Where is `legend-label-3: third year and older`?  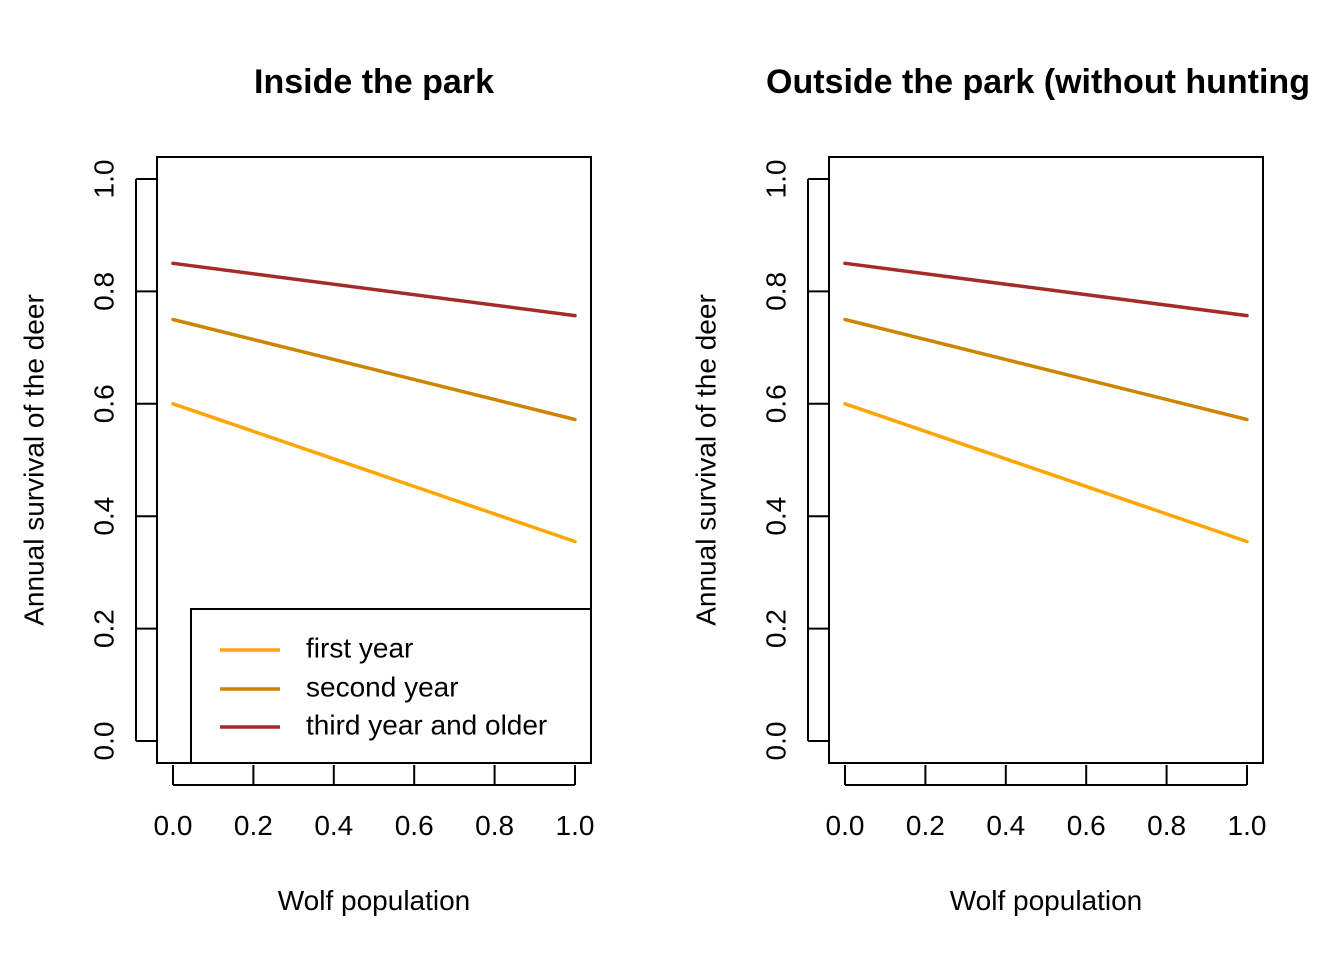
legend-label-3: third year and older is located at coordinates (426, 724).